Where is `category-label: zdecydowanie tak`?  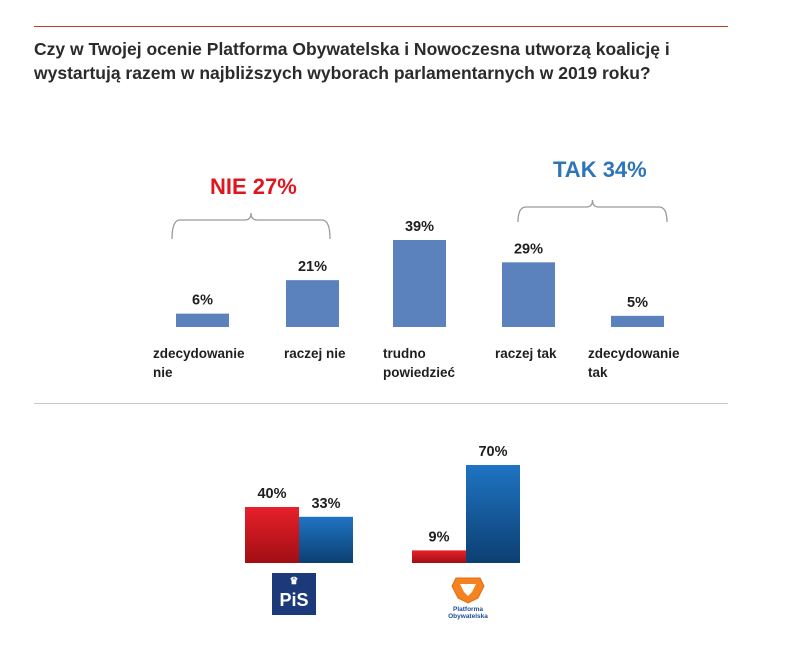 category-label: zdecydowanie tak is located at coordinates (634, 363).